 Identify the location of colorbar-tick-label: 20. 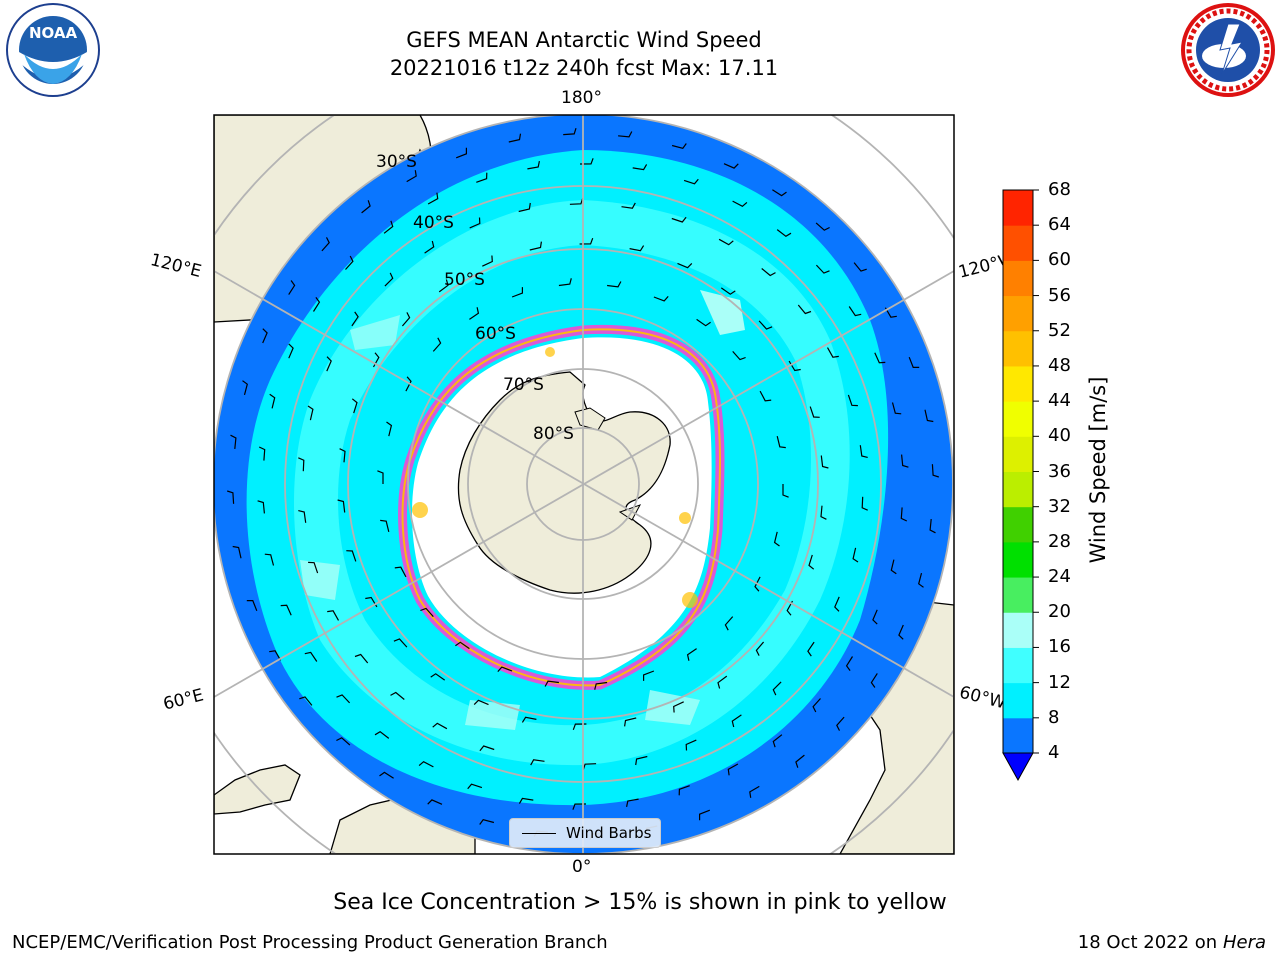
(1059, 612).